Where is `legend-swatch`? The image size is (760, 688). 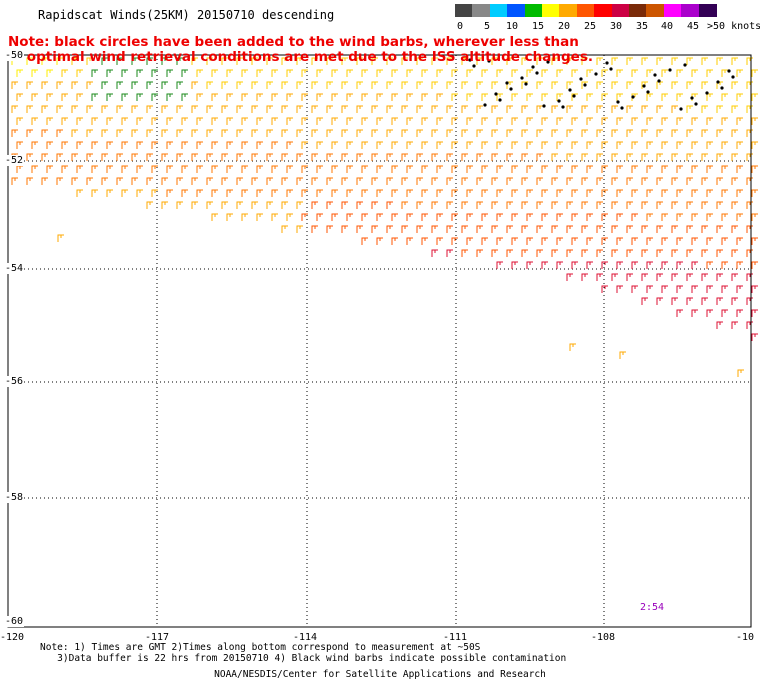 legend-swatch is located at coordinates (655, 10).